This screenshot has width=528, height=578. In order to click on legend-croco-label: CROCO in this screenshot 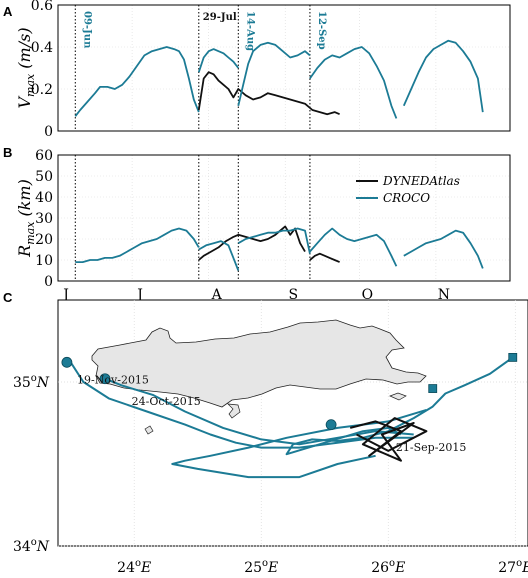, I will do `click(406, 198)`.